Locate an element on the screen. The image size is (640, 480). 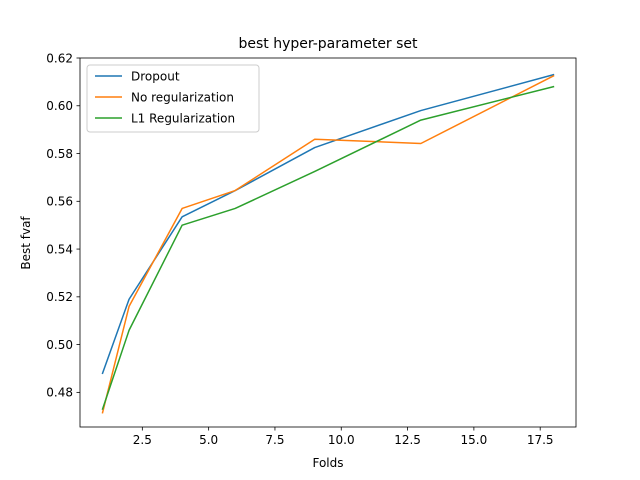
legend-box is located at coordinates (173, 98).